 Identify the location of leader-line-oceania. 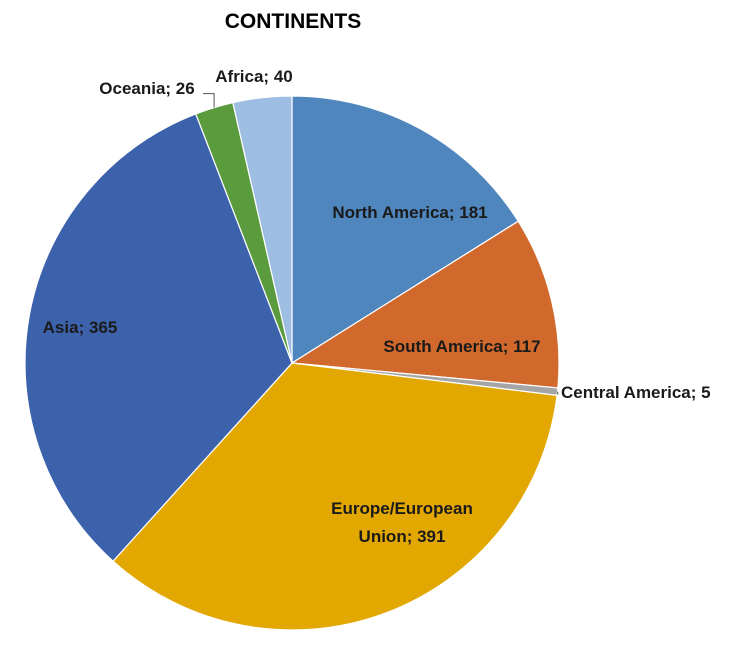
(209, 100).